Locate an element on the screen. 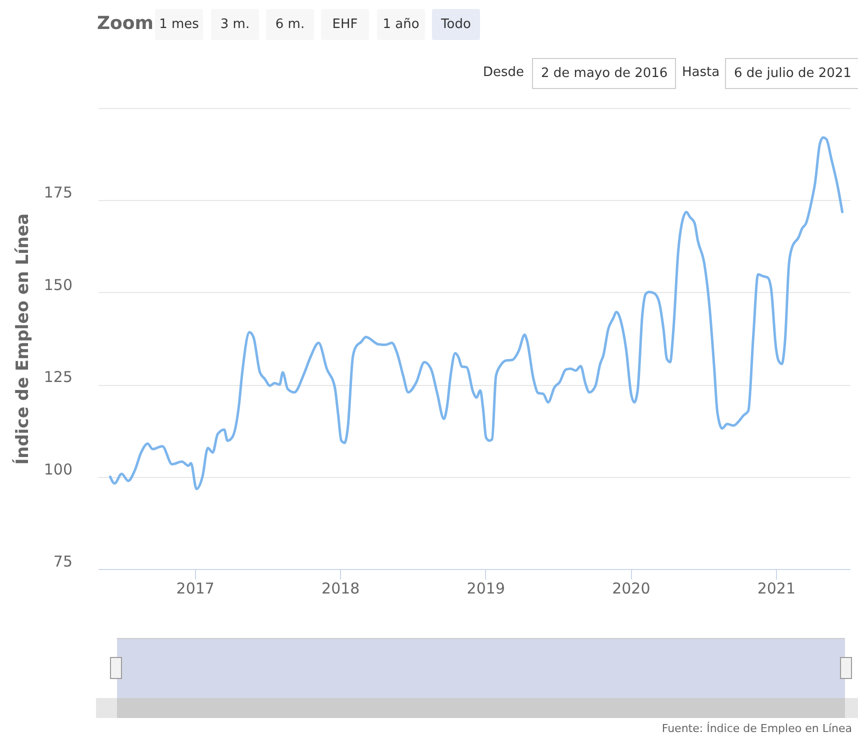 The image size is (858, 736). text: Todo is located at coordinates (456, 24).